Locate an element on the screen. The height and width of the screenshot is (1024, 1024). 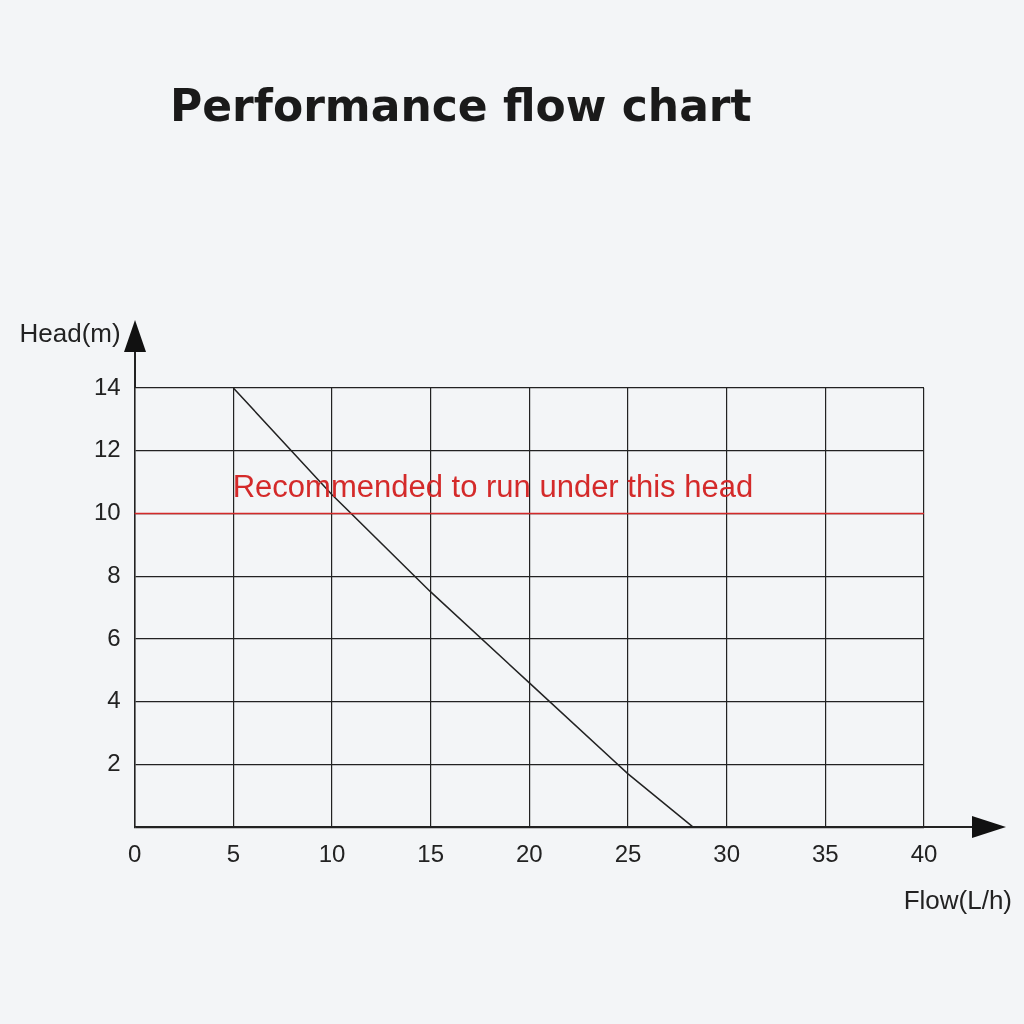
x-tick-label: 10 is located at coordinates (332, 854).